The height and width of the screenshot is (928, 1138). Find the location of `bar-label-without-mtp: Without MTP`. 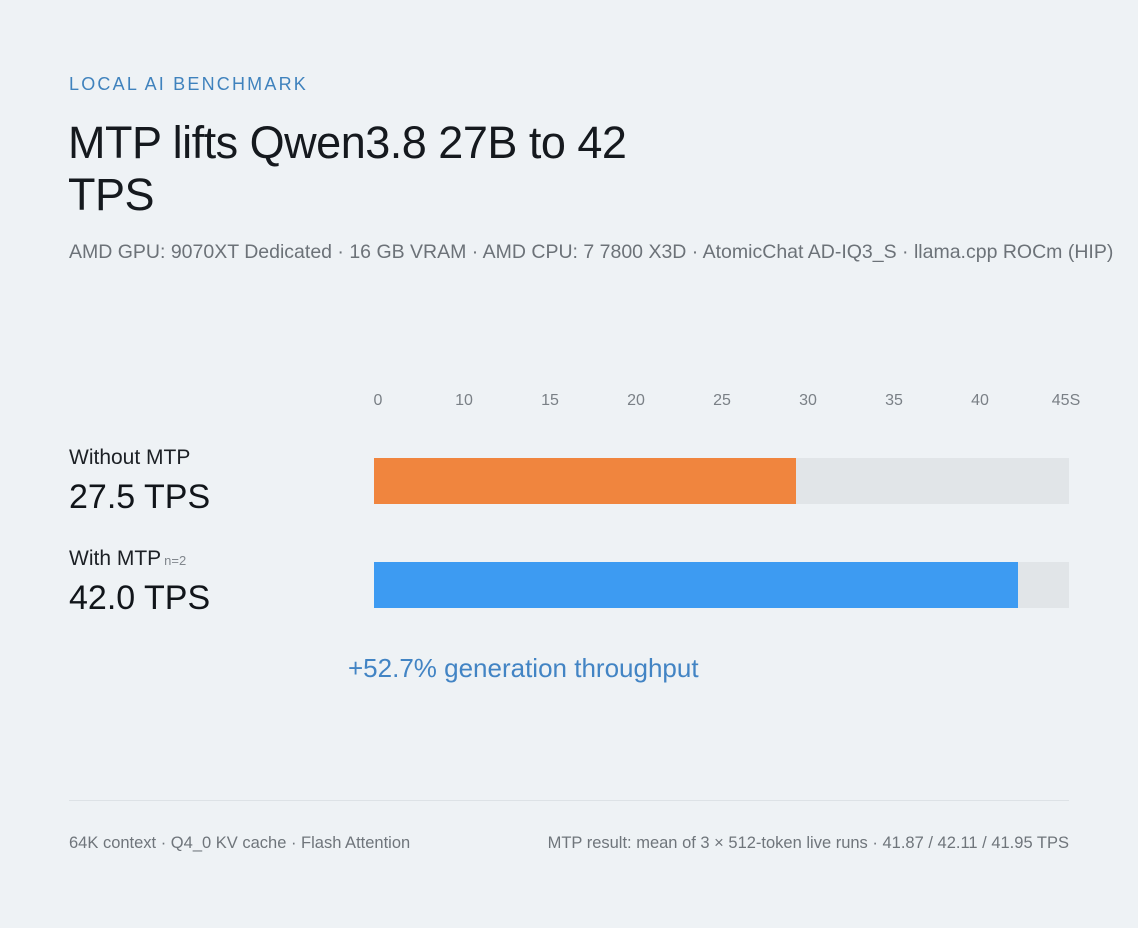

bar-label-without-mtp: Without MTP is located at coordinates (129, 458).